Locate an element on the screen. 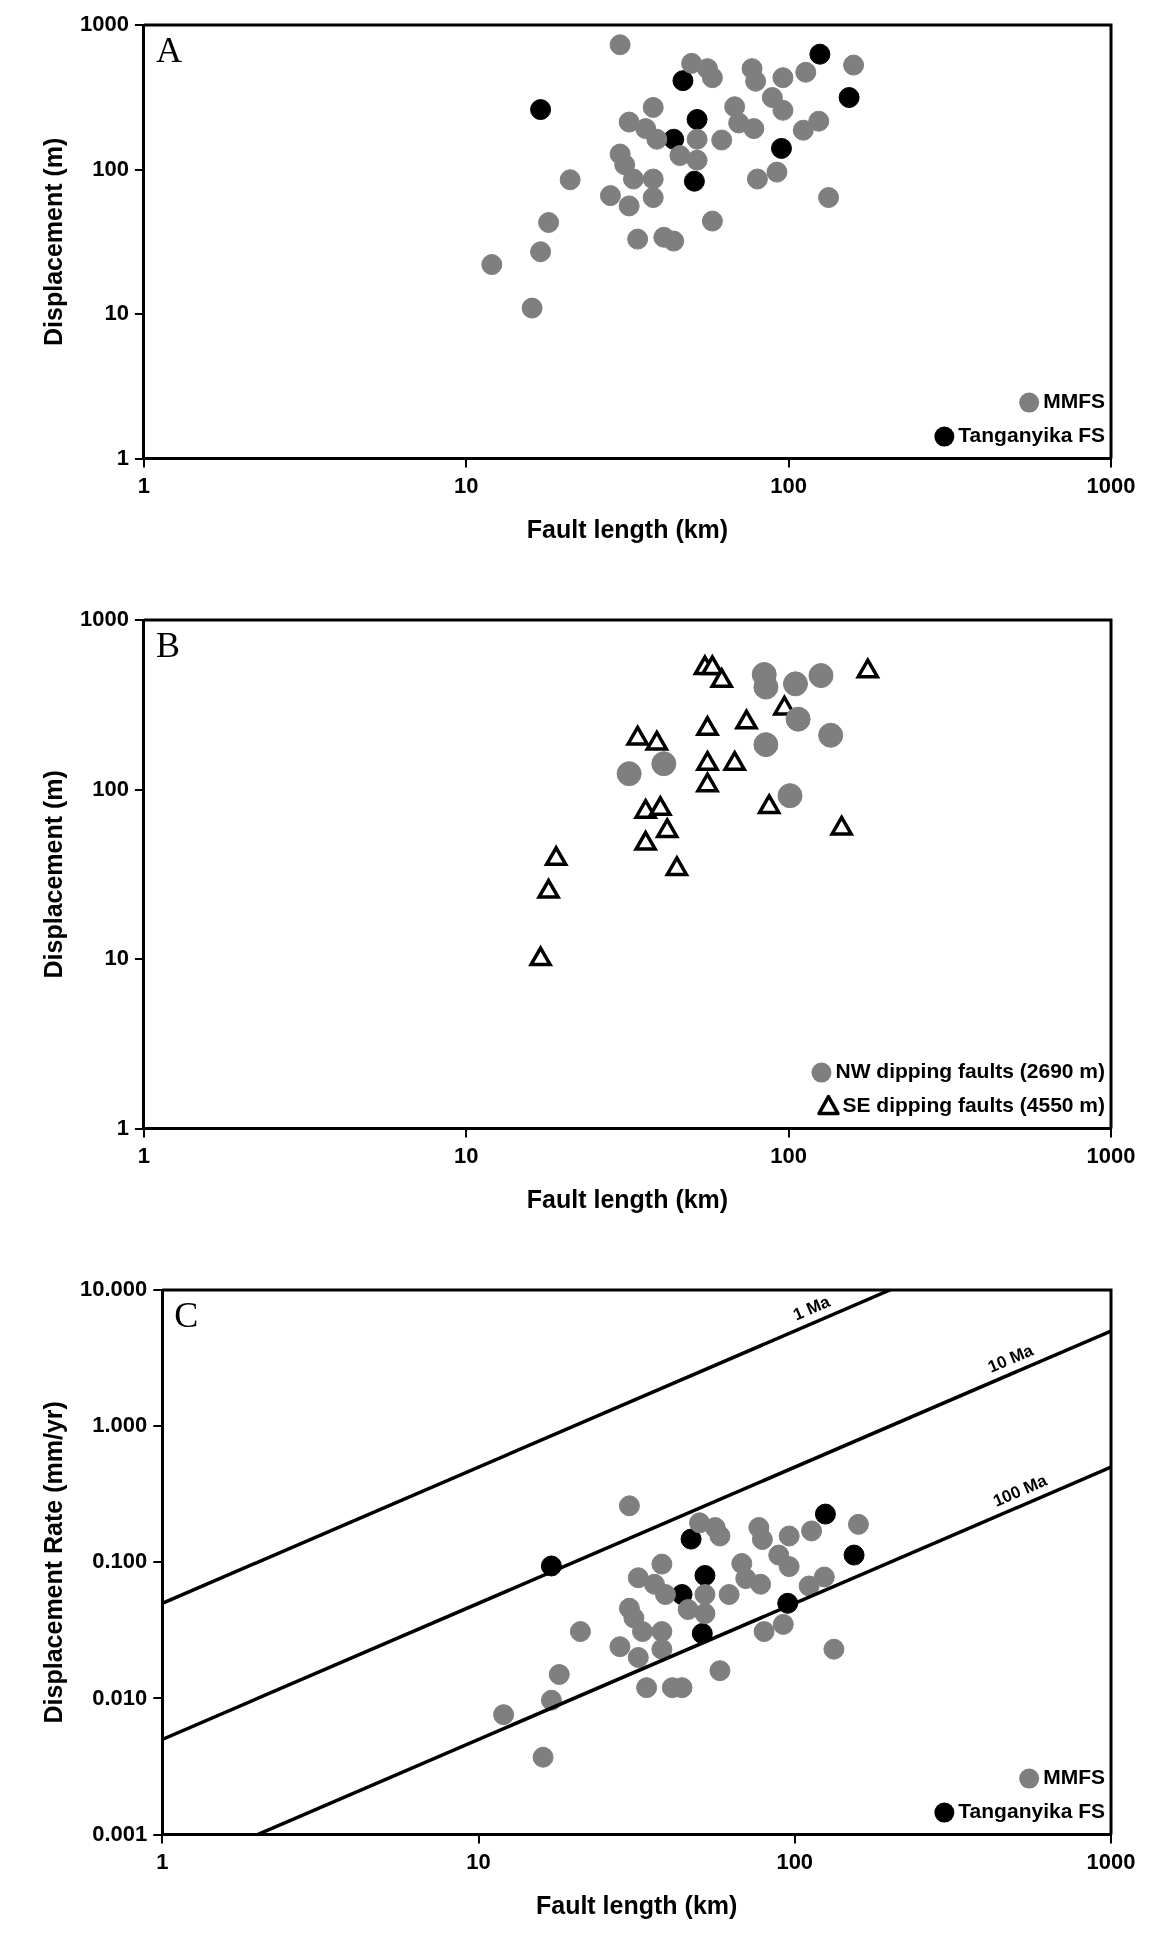 The image size is (1156, 1936). legend-label: NW dipping faults (2690 m) is located at coordinates (970, 1071).